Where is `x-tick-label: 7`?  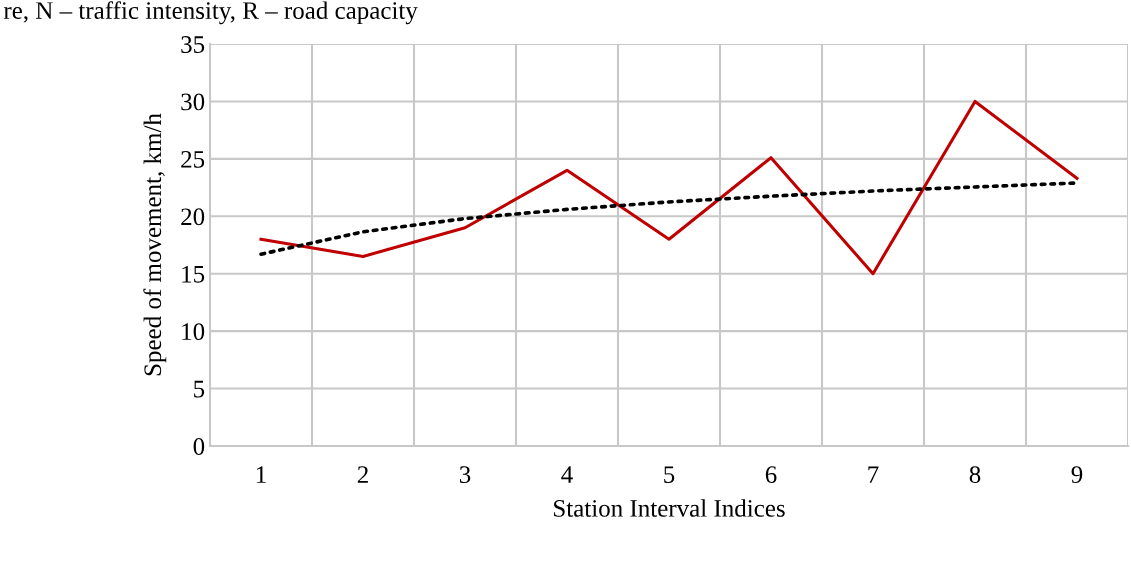 x-tick-label: 7 is located at coordinates (873, 474).